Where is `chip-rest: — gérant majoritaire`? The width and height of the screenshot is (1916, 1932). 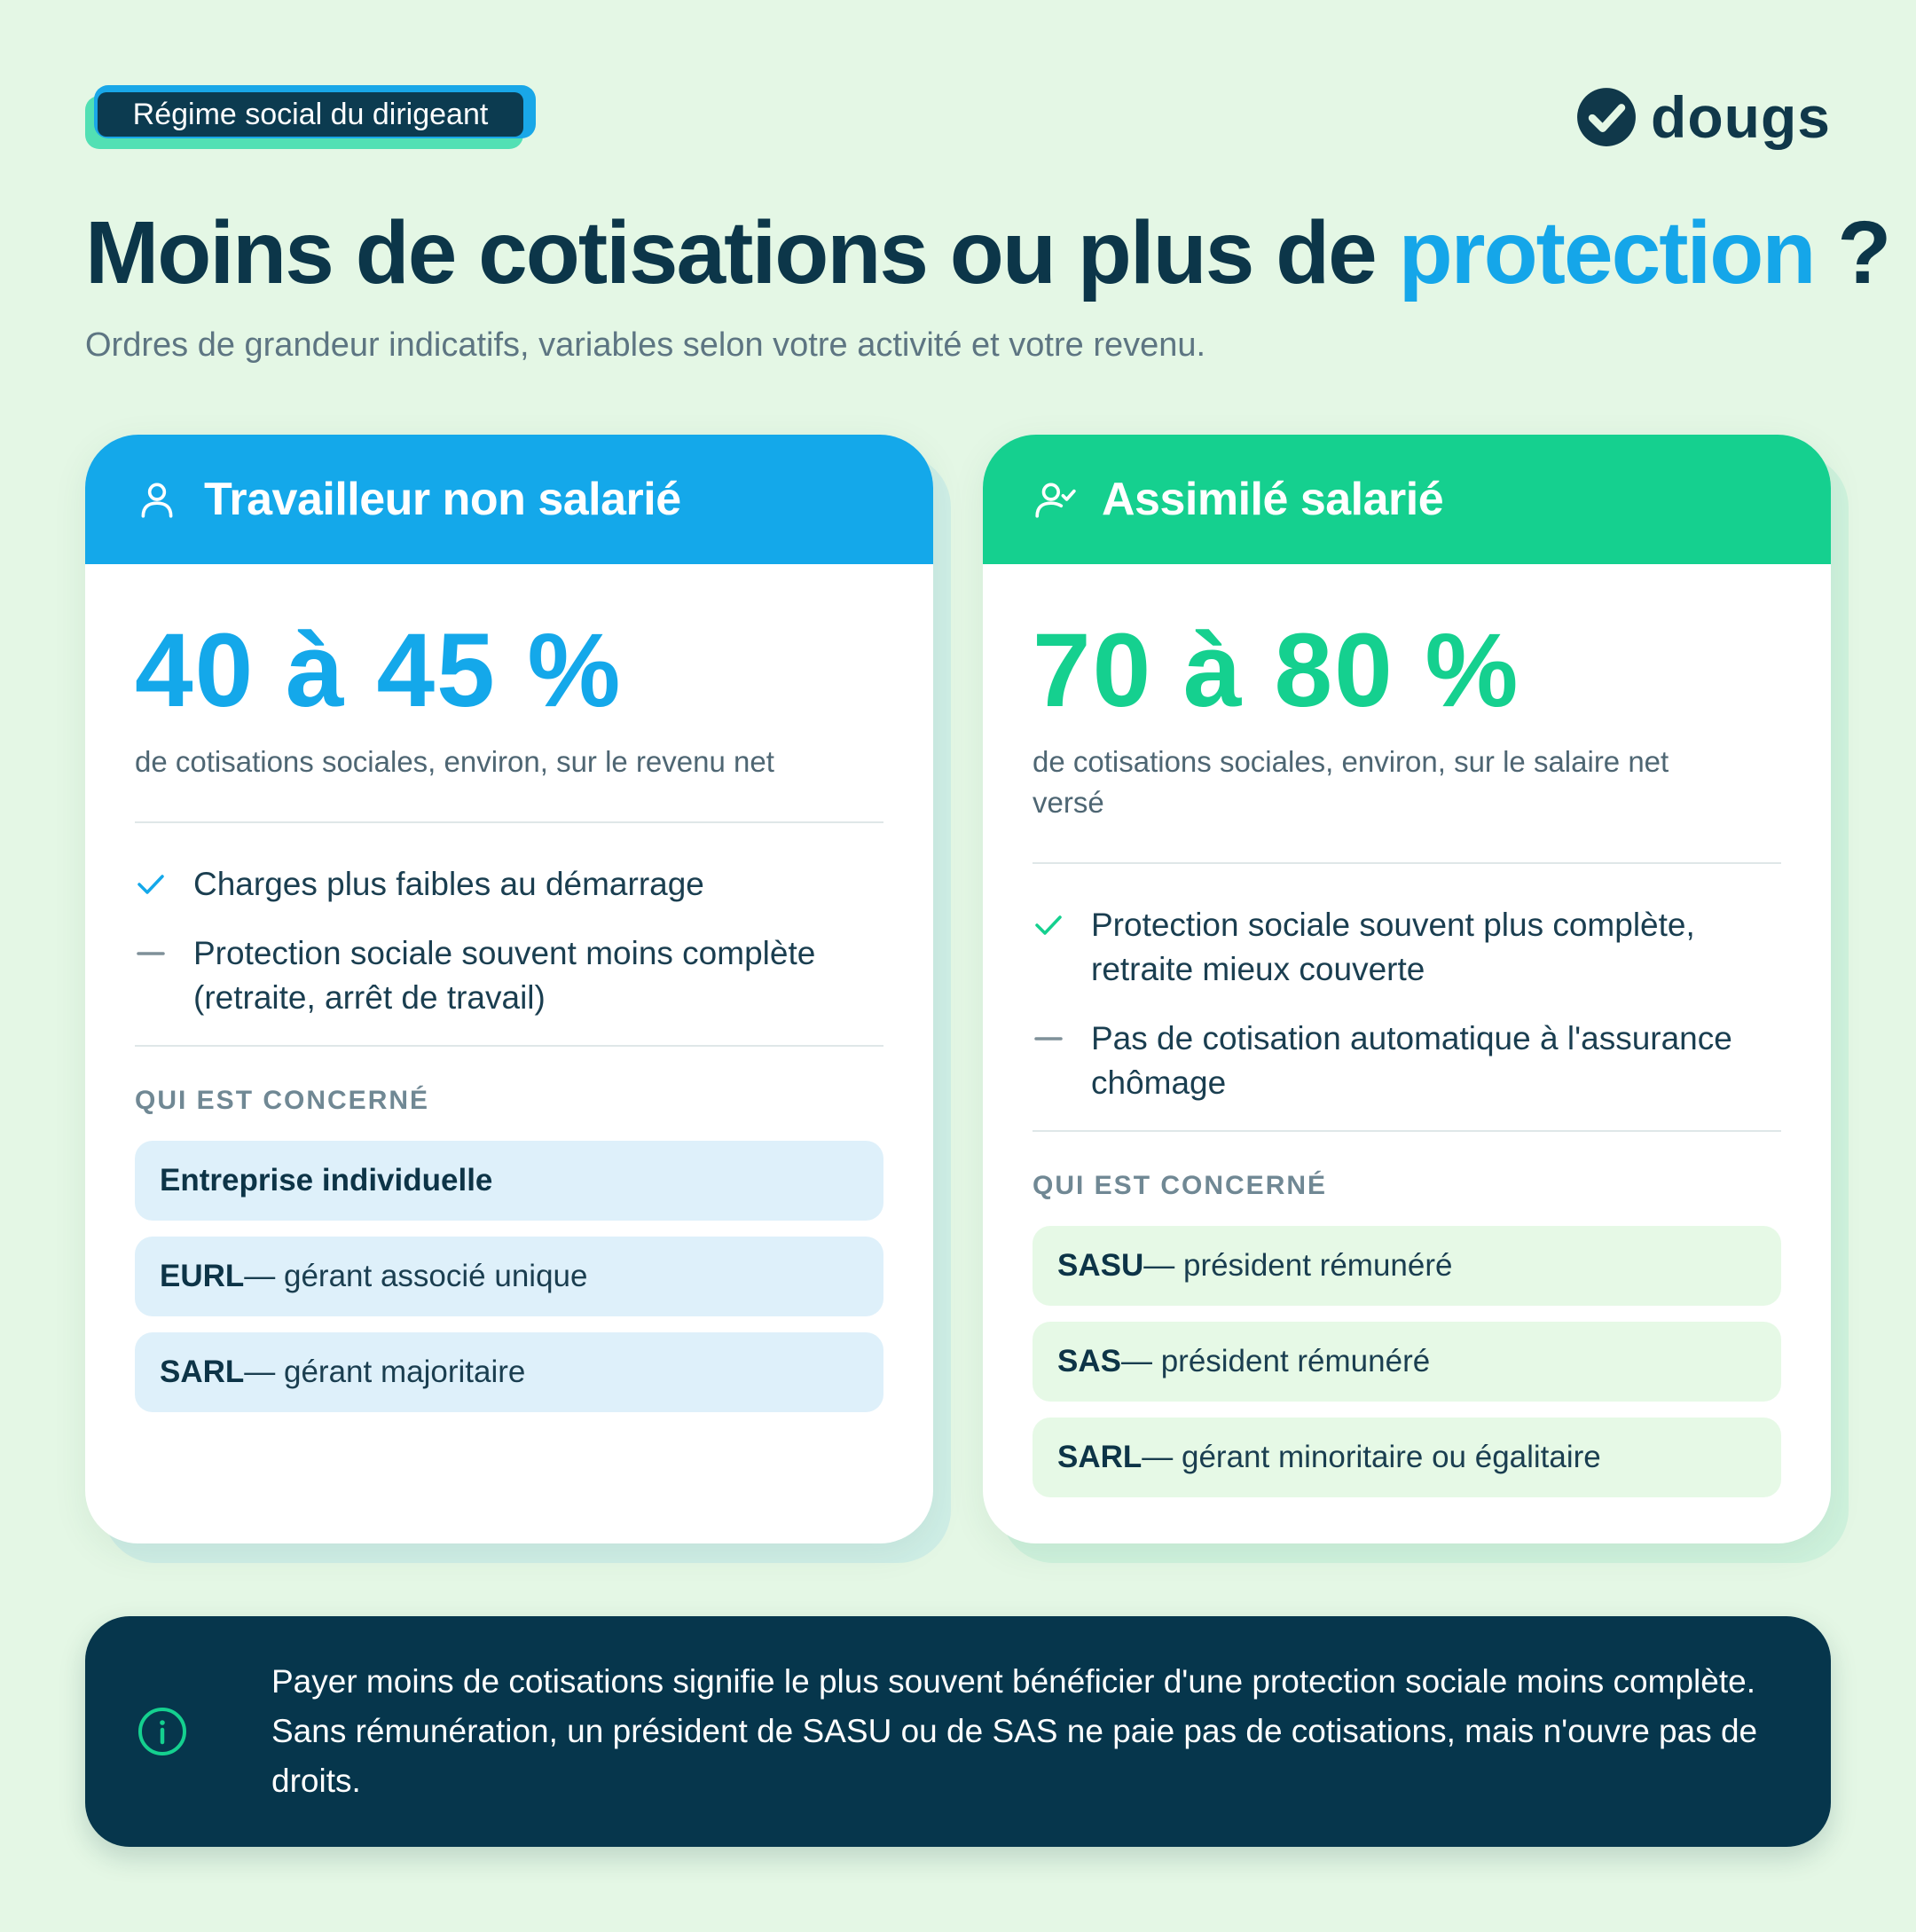
chip-rest: — gérant majoritaire is located at coordinates (385, 1371).